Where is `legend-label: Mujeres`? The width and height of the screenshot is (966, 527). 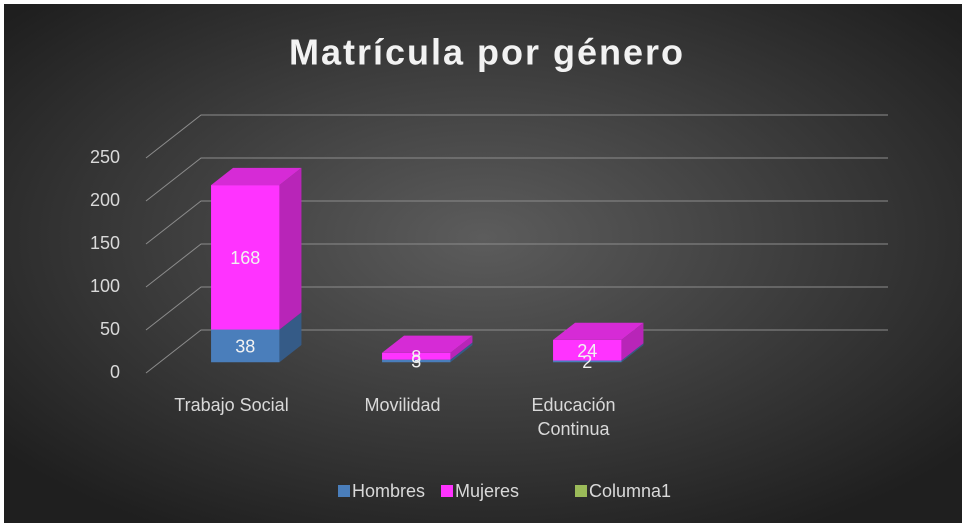 legend-label: Mujeres is located at coordinates (487, 491).